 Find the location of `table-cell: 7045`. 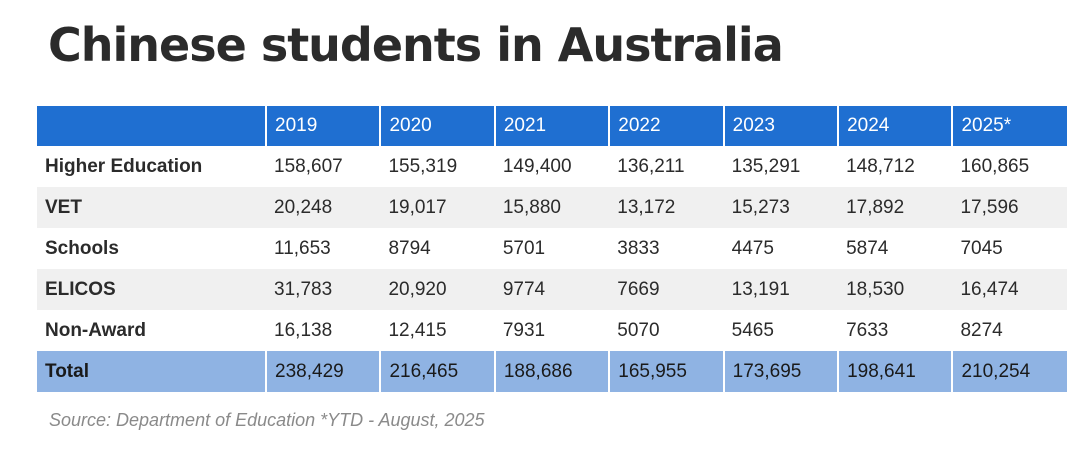

table-cell: 7045 is located at coordinates (981, 248).